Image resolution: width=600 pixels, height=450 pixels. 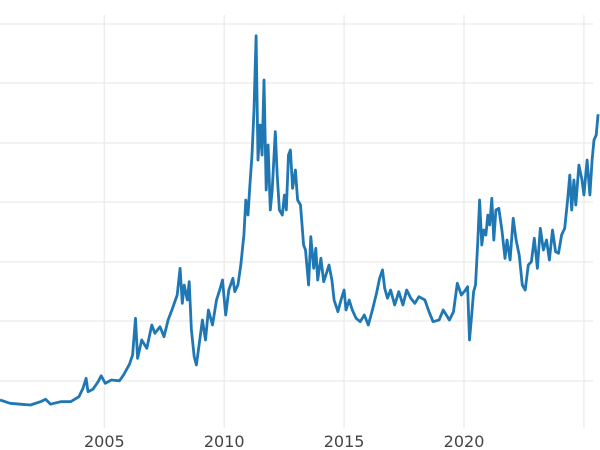 What do you see at coordinates (464, 441) in the screenshot?
I see `x-tick-label: 2020` at bounding box center [464, 441].